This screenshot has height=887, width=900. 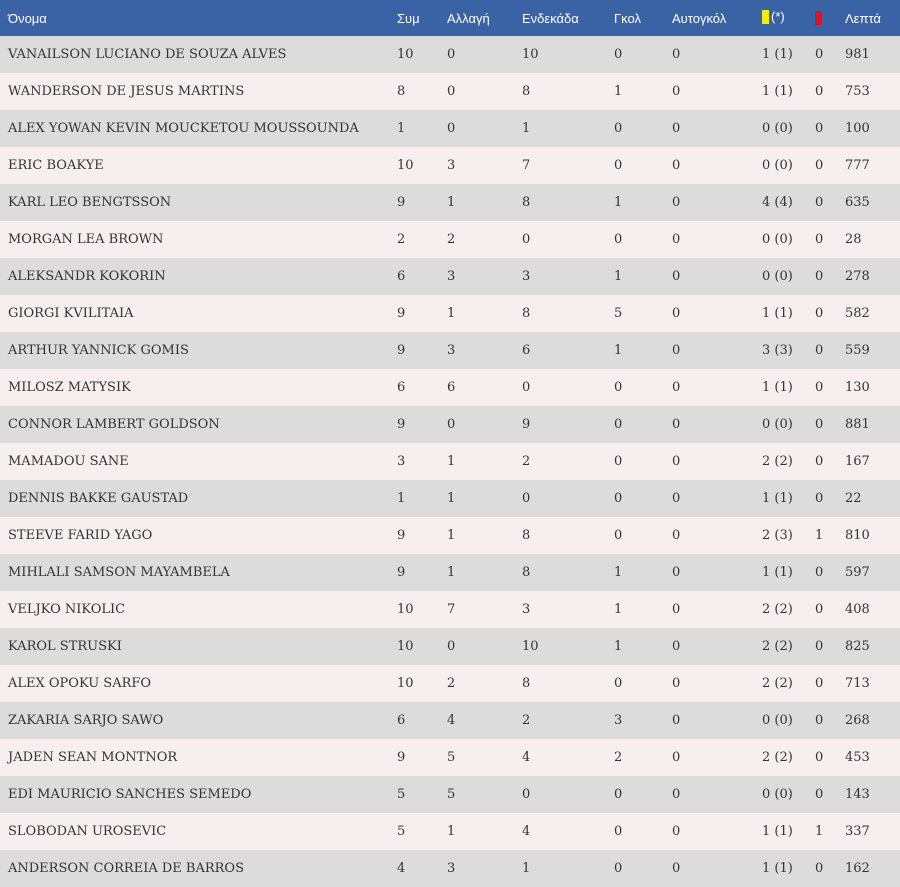 What do you see at coordinates (560, 276) in the screenshot?
I see `cell-starting: 3` at bounding box center [560, 276].